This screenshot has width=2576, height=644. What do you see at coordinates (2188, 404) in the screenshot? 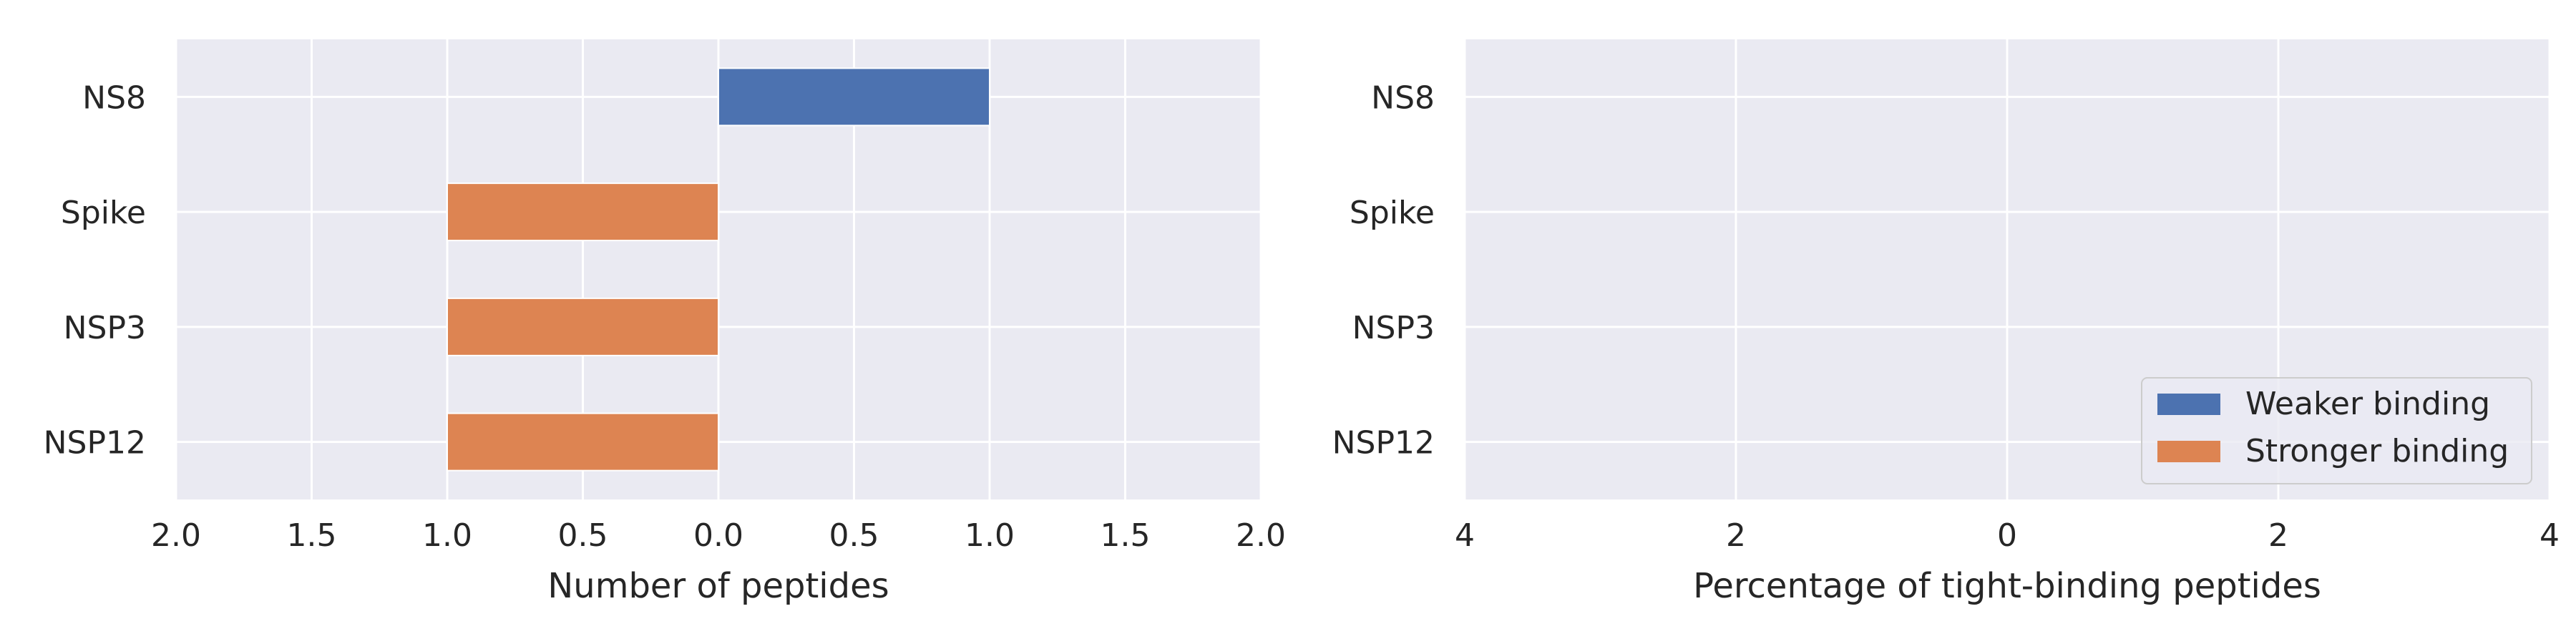
I see `legend-swatch-weaker` at bounding box center [2188, 404].